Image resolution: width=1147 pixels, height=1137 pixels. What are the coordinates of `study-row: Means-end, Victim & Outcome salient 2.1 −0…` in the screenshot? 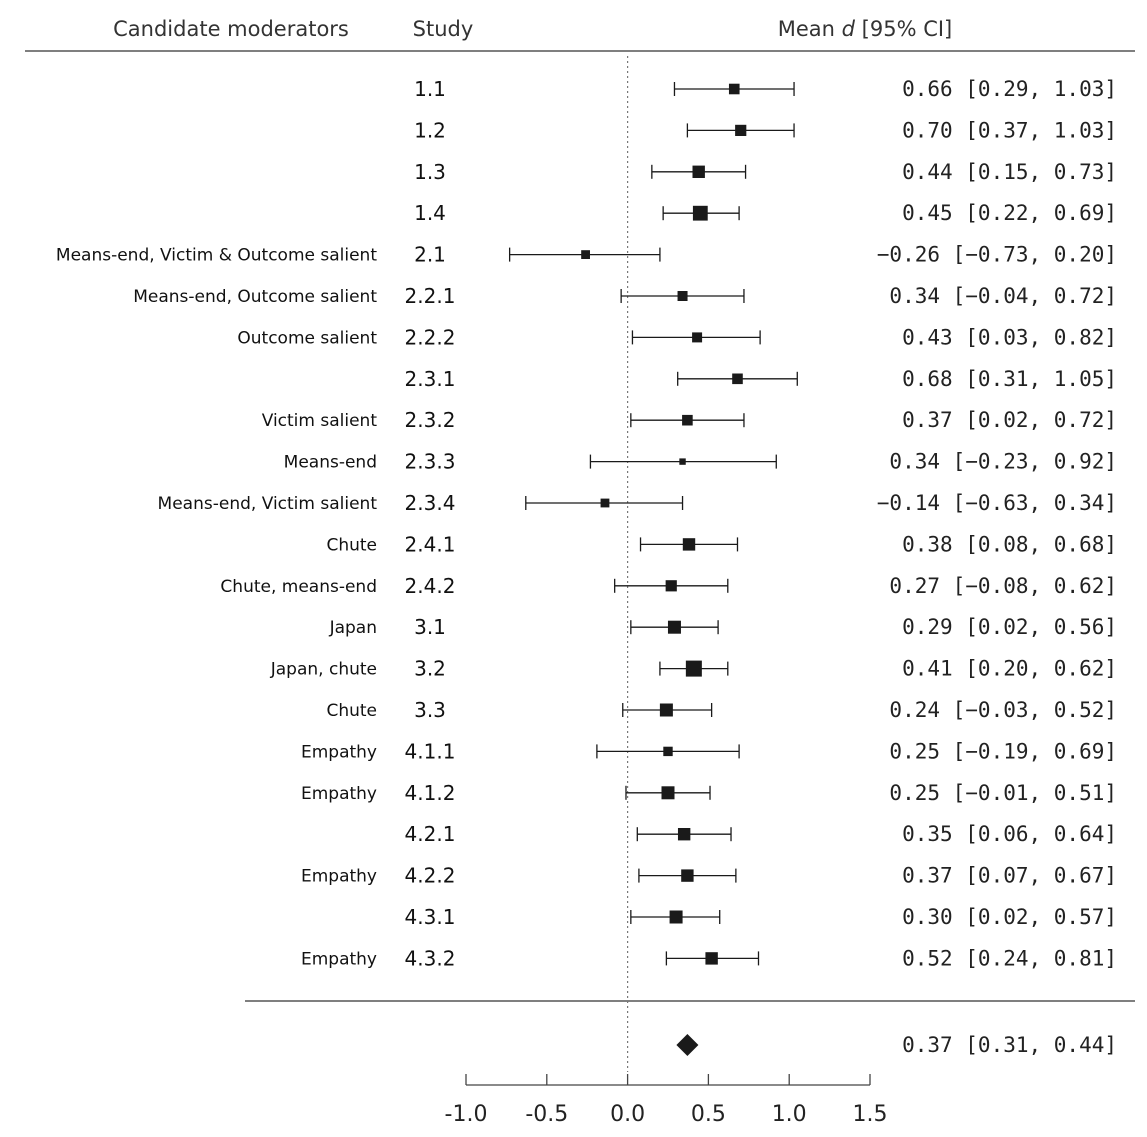 It's located at (586, 255).